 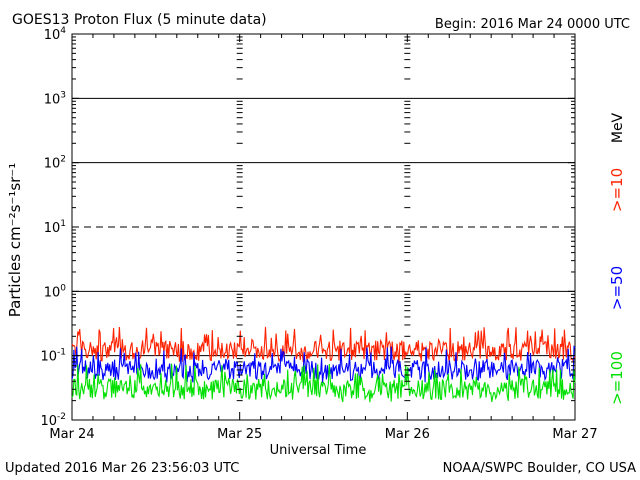 What do you see at coordinates (574, 434) in the screenshot?
I see `x-tick-label: Mar 27` at bounding box center [574, 434].